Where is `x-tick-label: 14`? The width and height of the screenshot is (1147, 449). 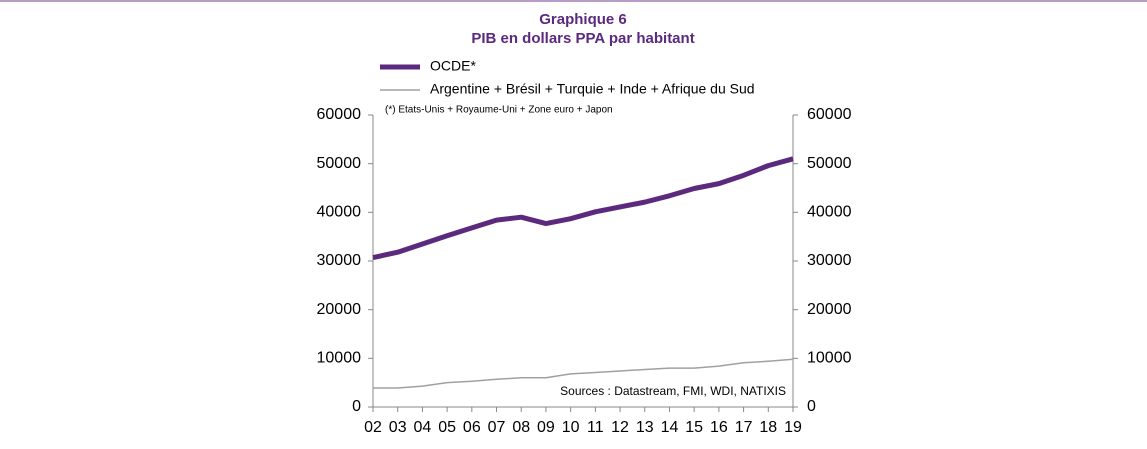
x-tick-label: 14 is located at coordinates (670, 427).